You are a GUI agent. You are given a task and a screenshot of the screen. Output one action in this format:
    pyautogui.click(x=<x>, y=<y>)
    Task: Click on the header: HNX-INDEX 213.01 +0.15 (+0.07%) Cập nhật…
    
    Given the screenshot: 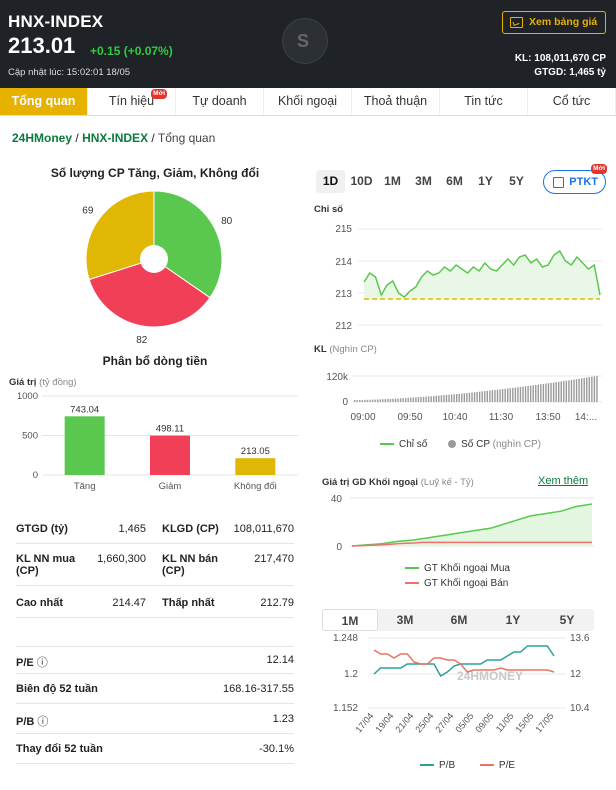 What is the action you would take?
    pyautogui.click(x=308, y=44)
    